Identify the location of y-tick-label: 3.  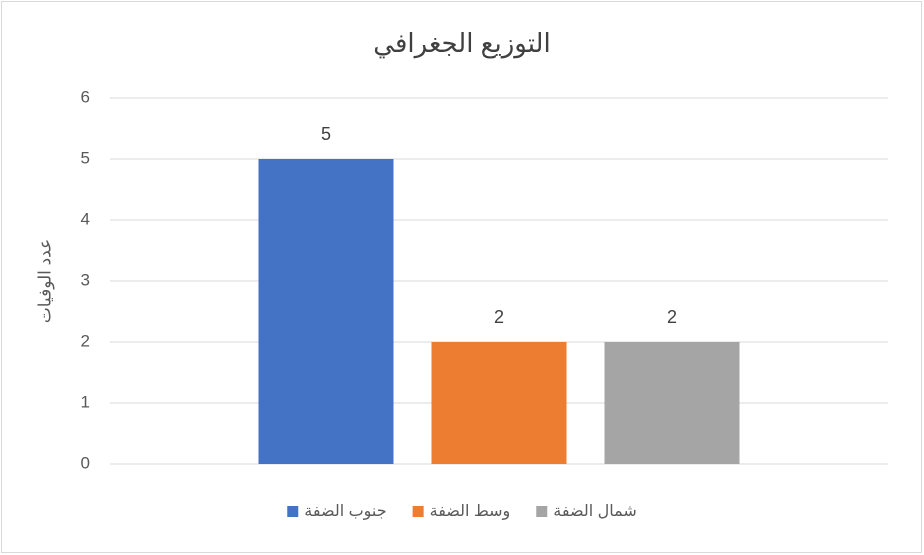
(85, 279).